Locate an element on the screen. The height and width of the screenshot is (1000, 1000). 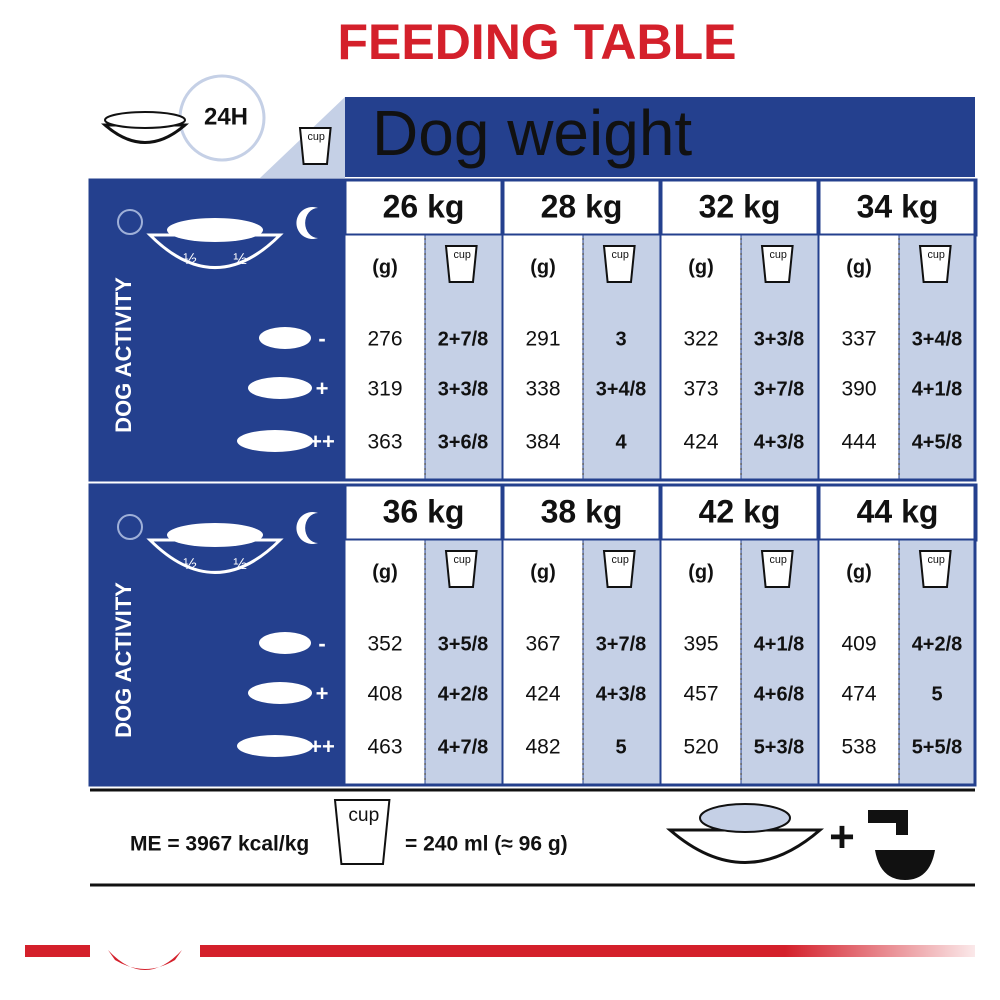
top-bowl is located at coordinates (145, 133).